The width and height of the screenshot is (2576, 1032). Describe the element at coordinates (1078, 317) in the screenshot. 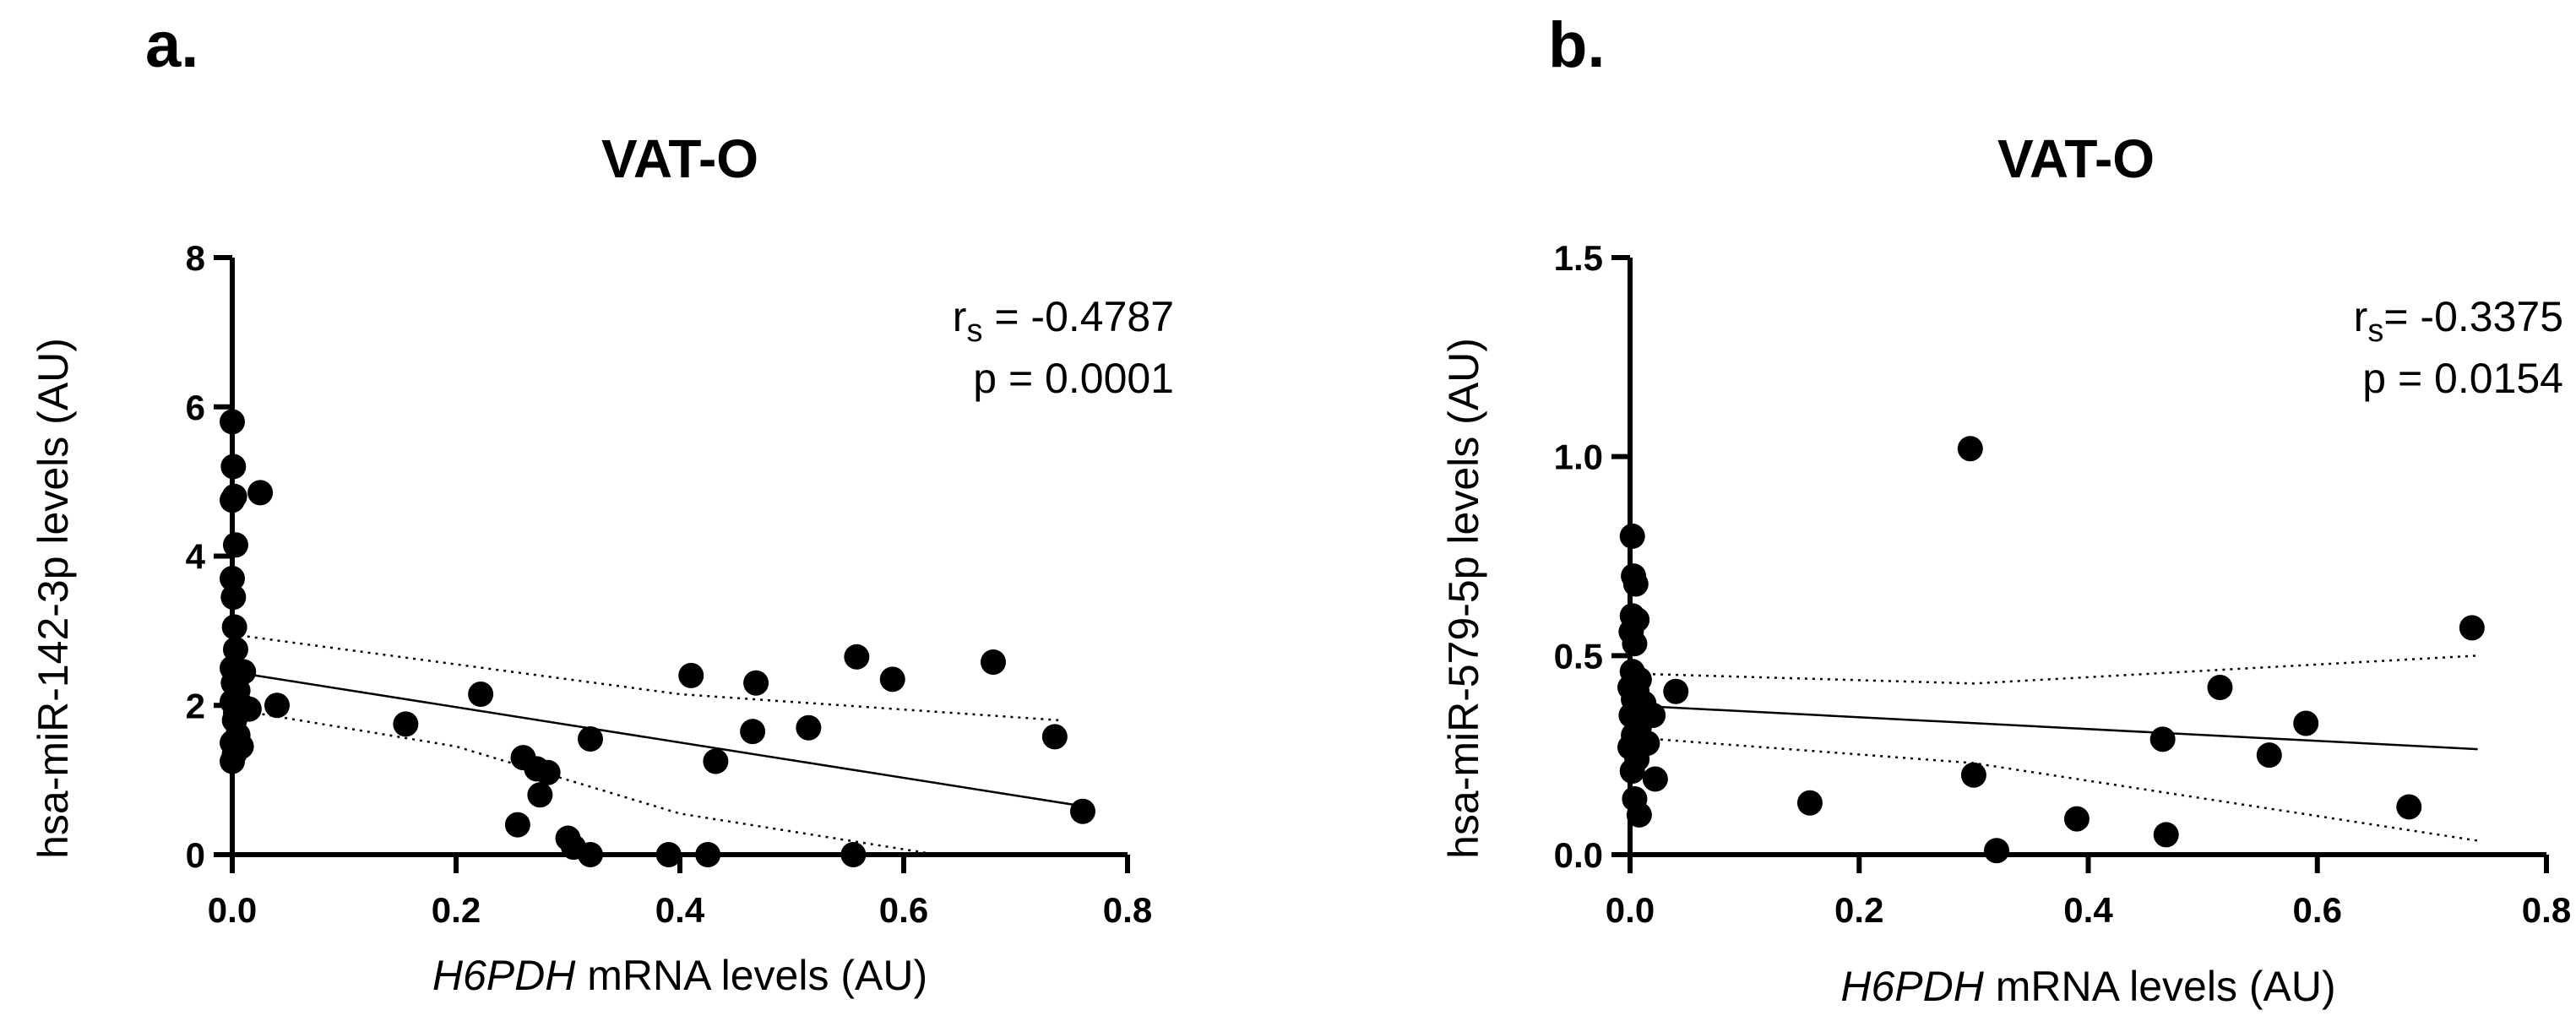

I see `stat-r-value: = -0.4787` at that location.